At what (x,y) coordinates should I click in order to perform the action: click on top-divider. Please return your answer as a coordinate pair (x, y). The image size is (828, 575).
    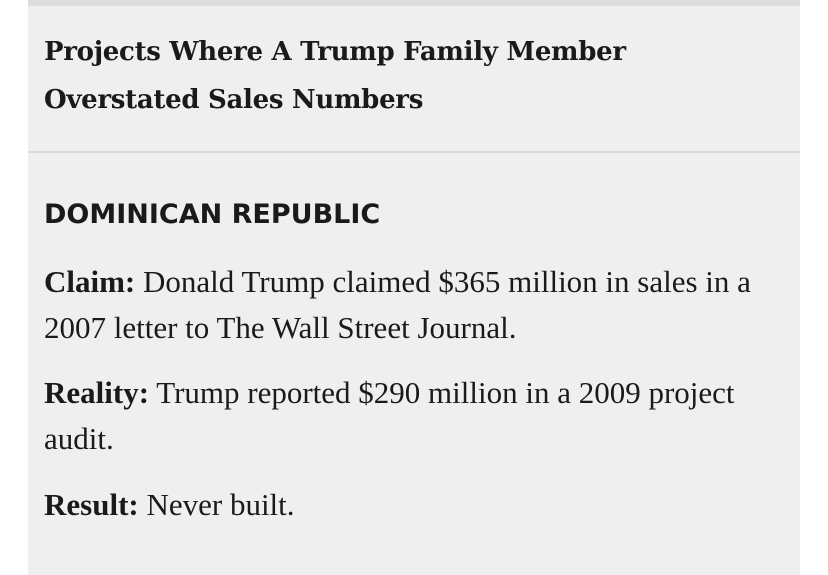
    Looking at the image, I should click on (414, 3).